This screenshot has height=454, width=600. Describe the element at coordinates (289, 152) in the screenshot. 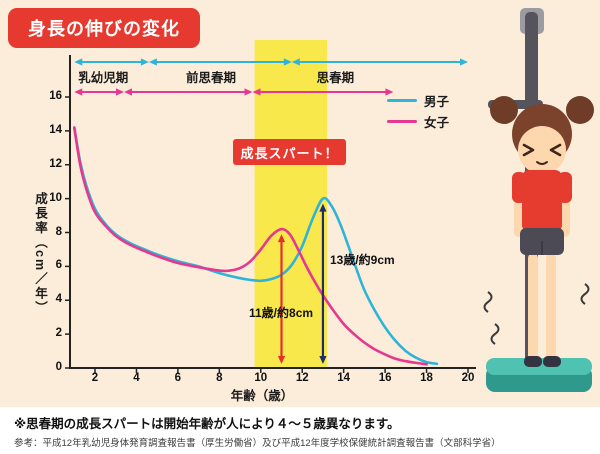

I see `growth-spurt-callout: 成長スパート！` at that location.